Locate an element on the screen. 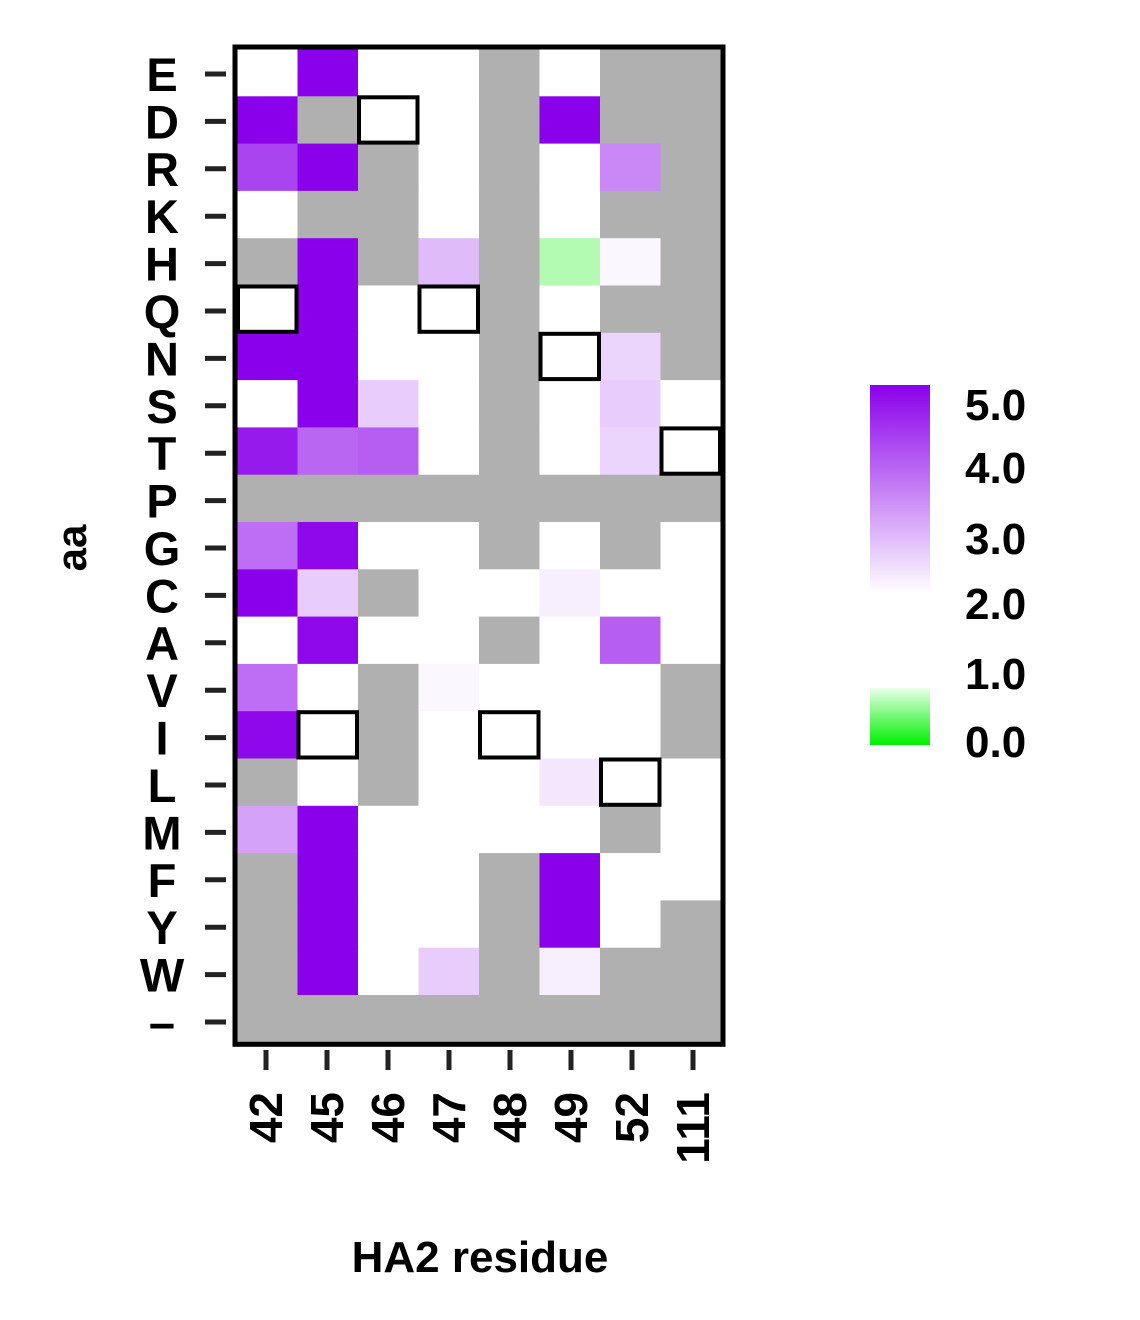 This screenshot has width=1140, height=1320. y-tick-label: F is located at coordinates (162, 880).